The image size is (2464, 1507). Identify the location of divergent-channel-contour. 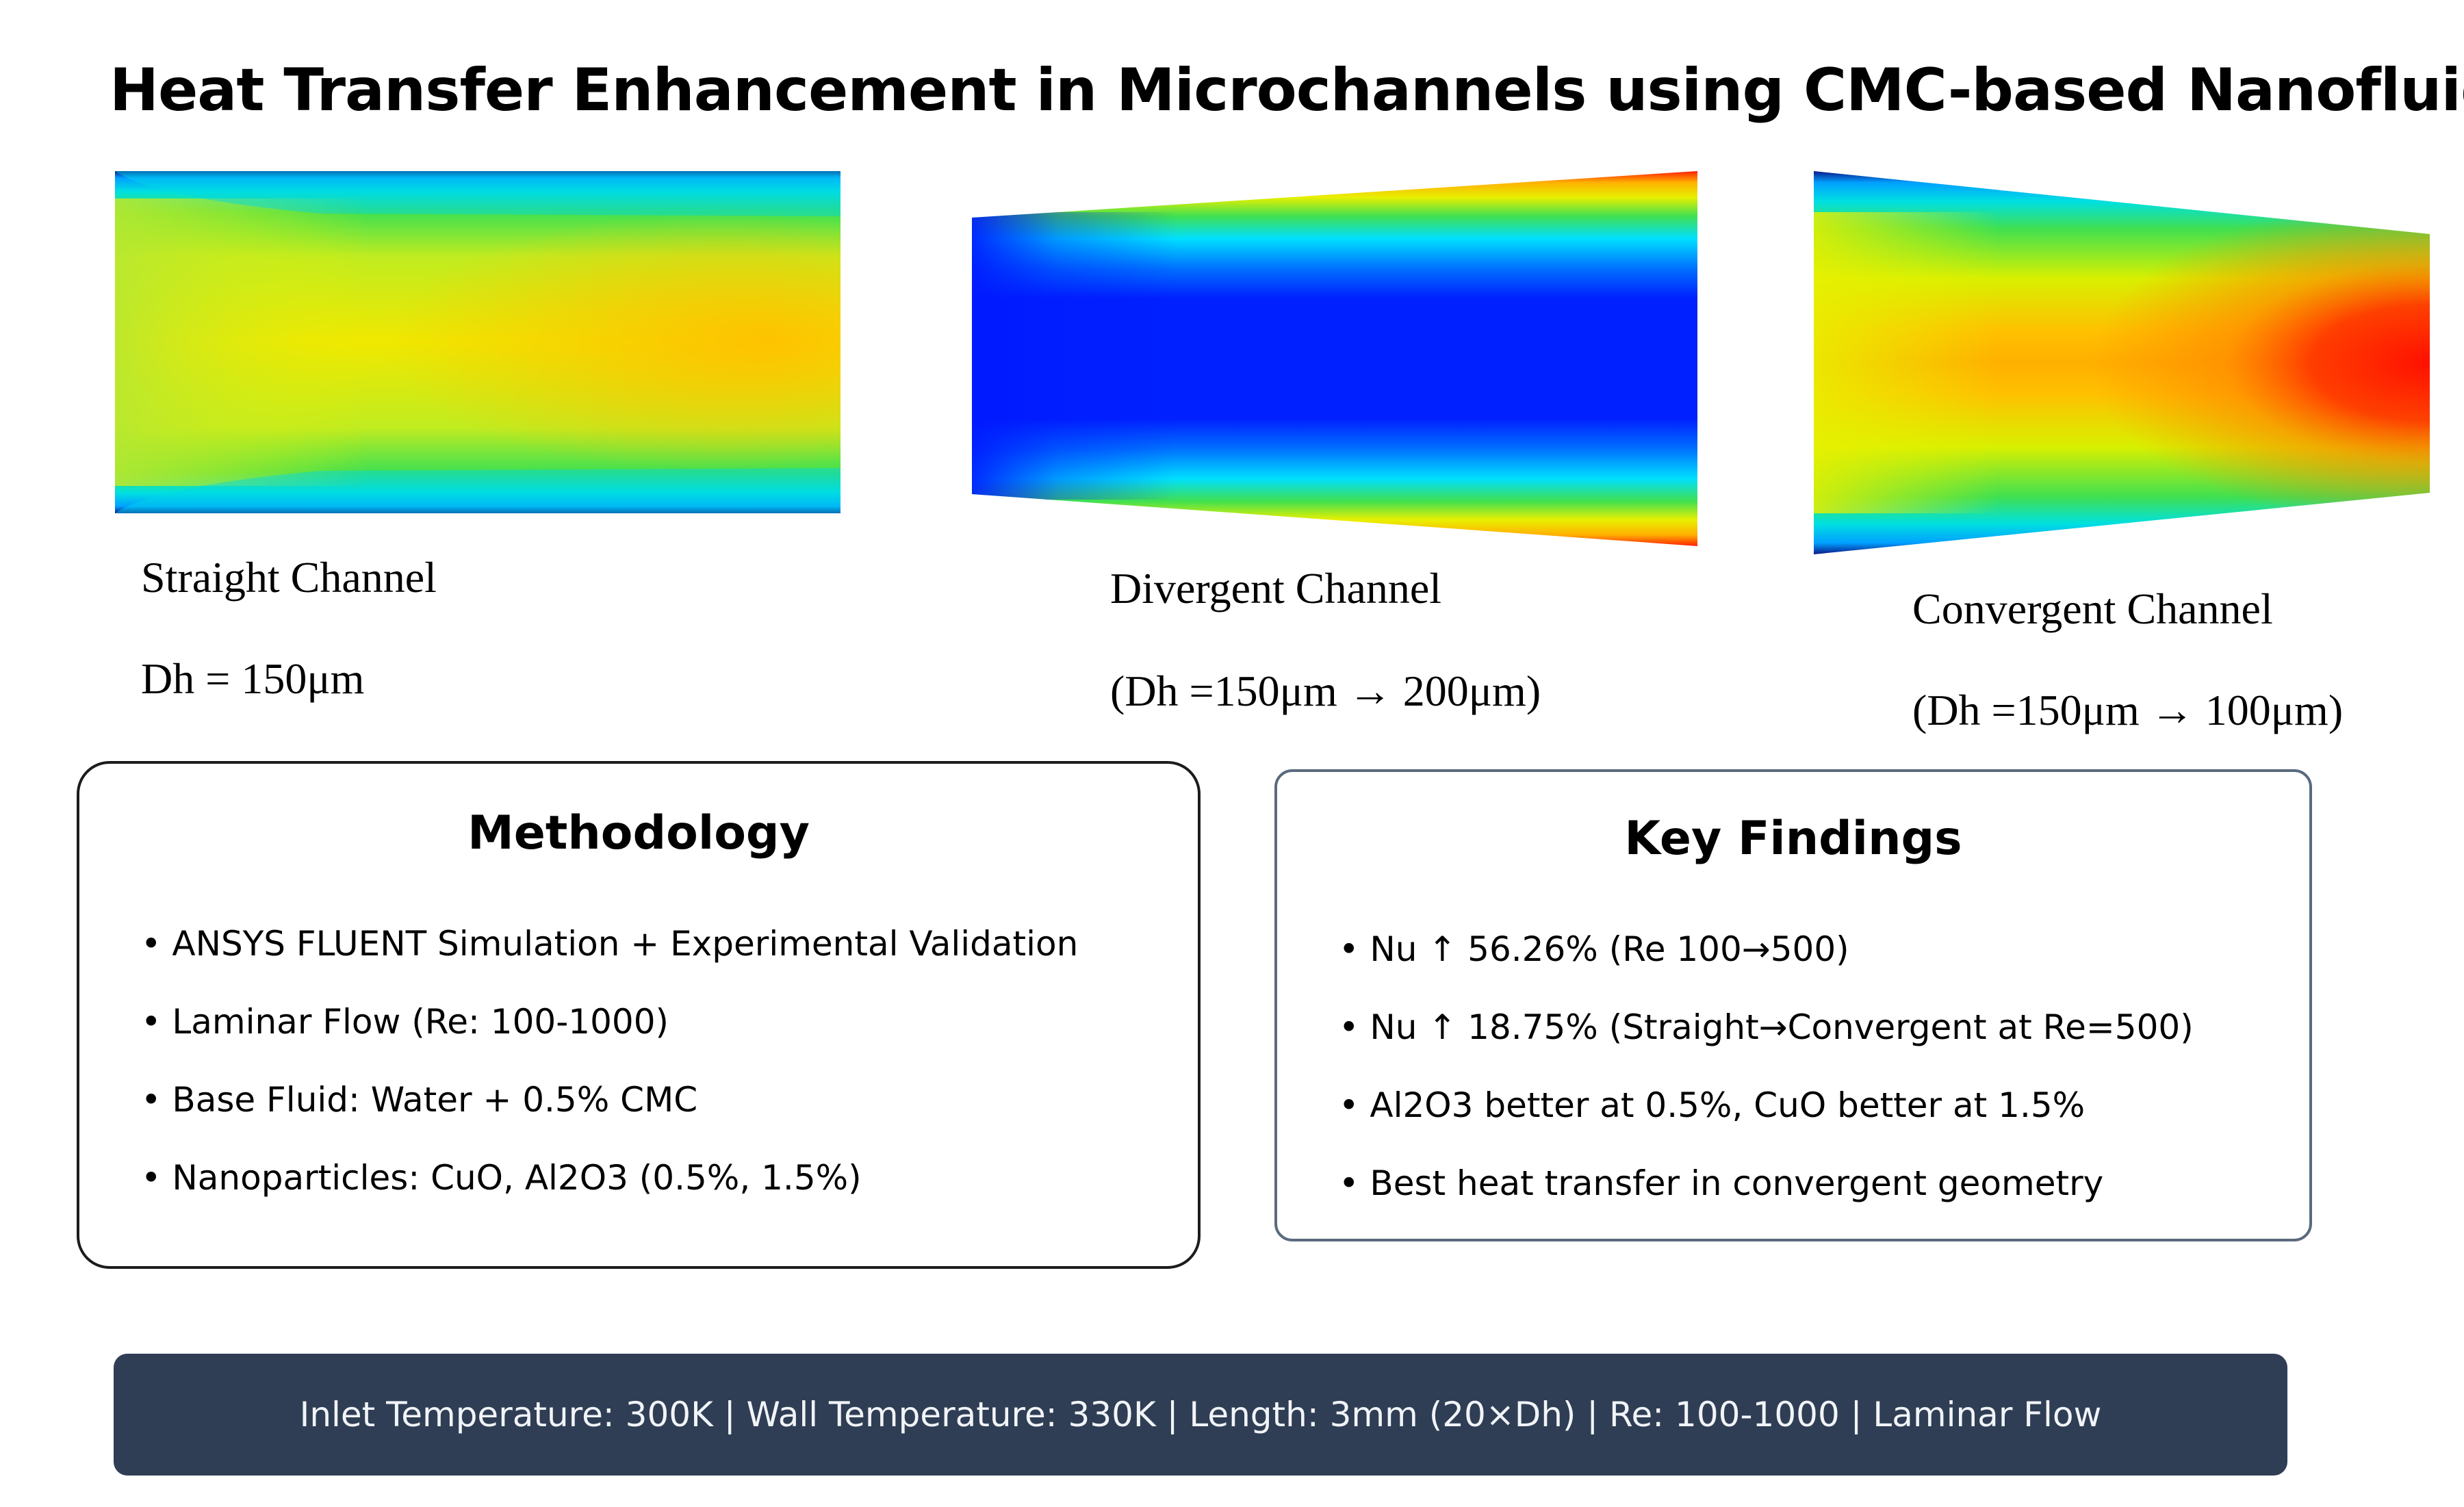
(1334, 358).